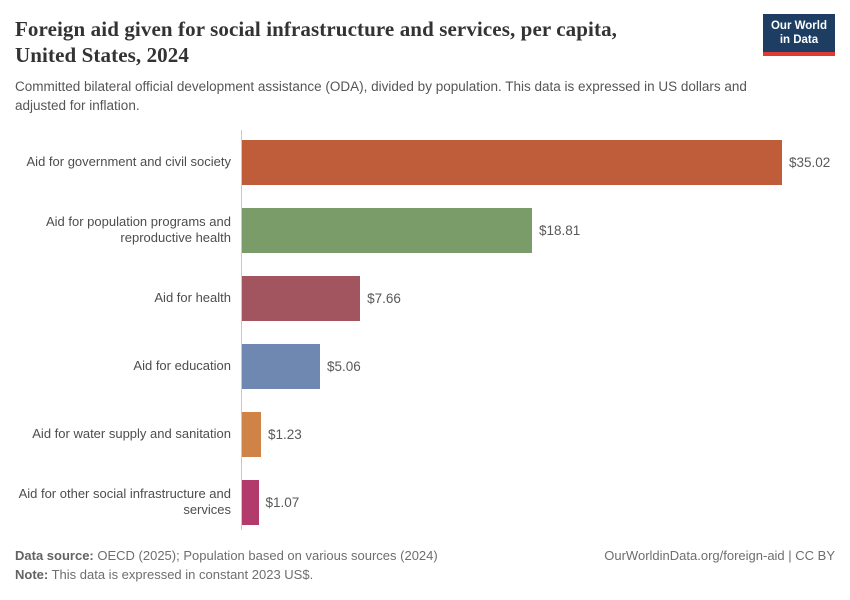  What do you see at coordinates (536, 298) in the screenshot?
I see `bar-area: $7.66` at bounding box center [536, 298].